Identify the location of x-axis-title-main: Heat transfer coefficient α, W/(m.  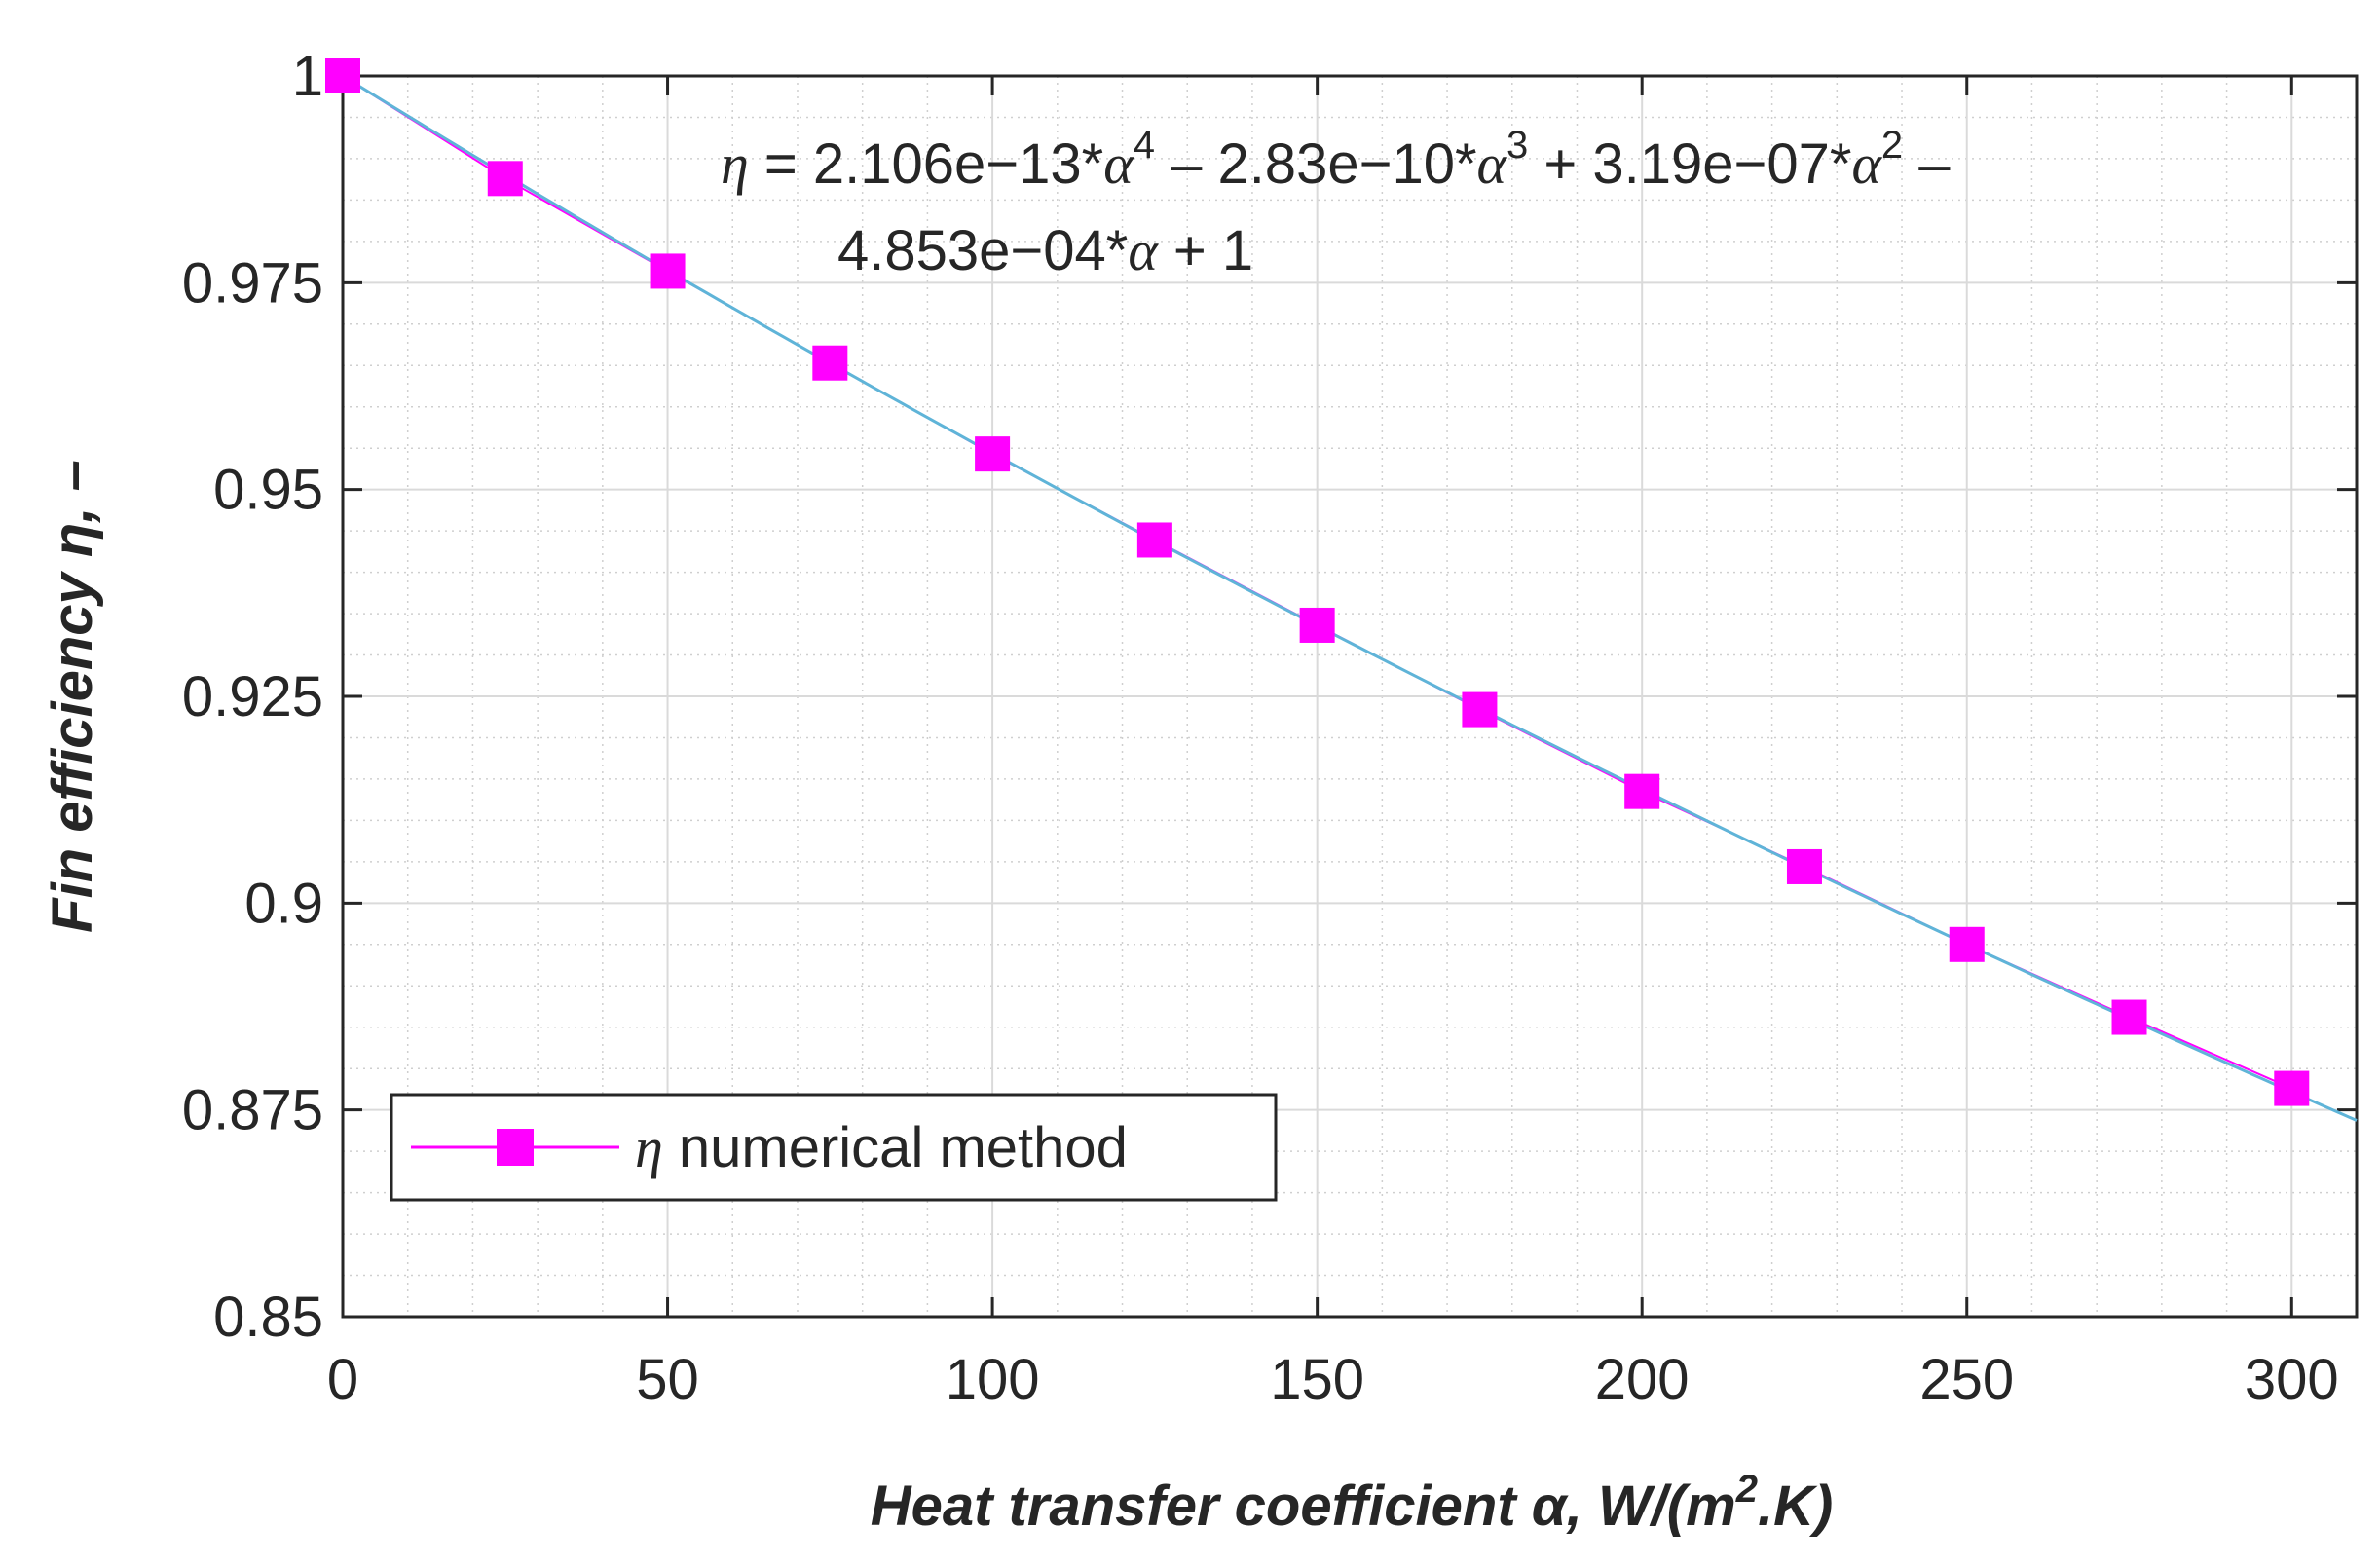
(1303, 1506).